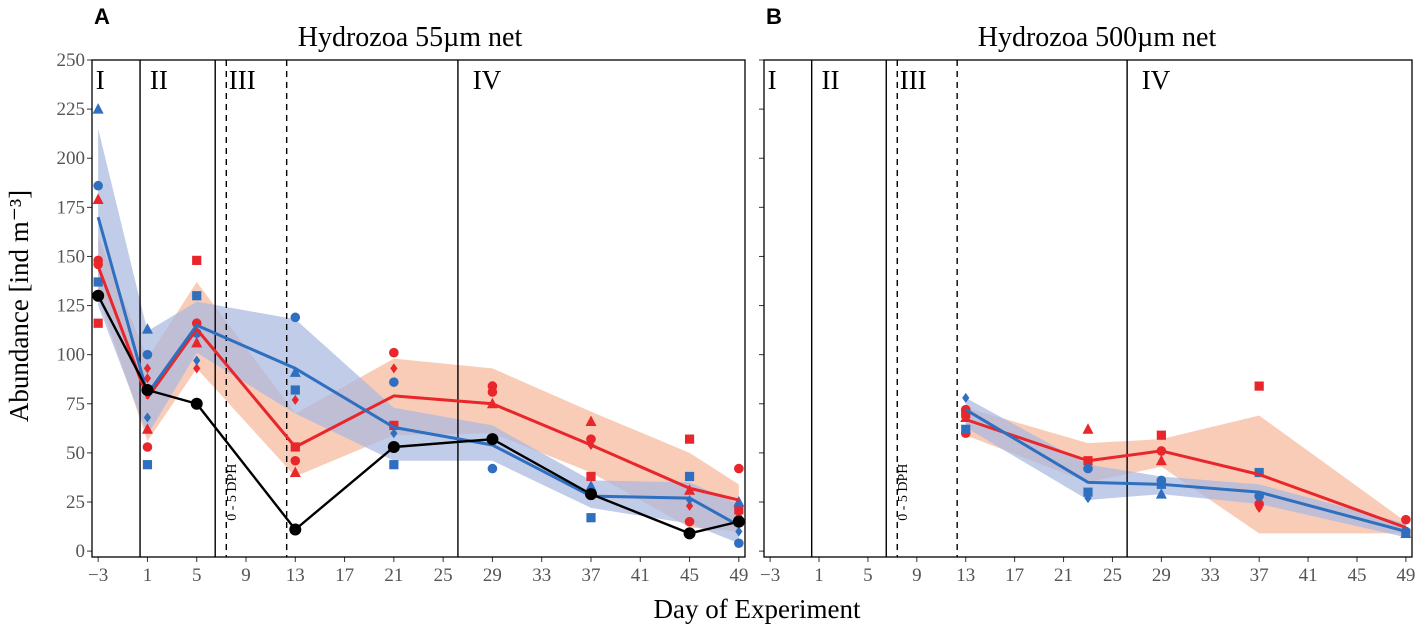  What do you see at coordinates (640, 575) in the screenshot?
I see `x-tick-label: 41` at bounding box center [640, 575].